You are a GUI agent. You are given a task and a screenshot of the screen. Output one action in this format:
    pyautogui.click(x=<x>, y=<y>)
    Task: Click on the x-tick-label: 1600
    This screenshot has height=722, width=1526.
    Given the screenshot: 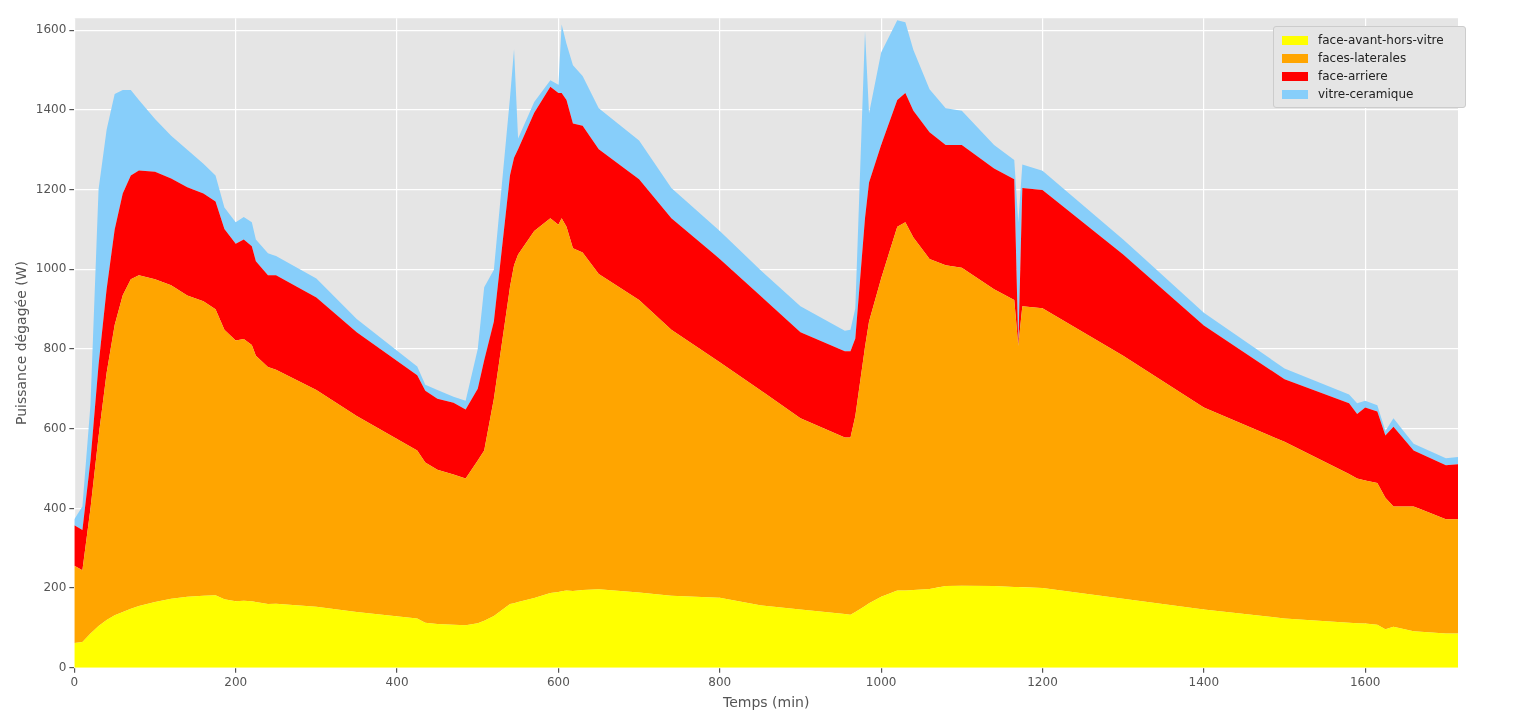 What is the action you would take?
    pyautogui.click(x=1365, y=682)
    